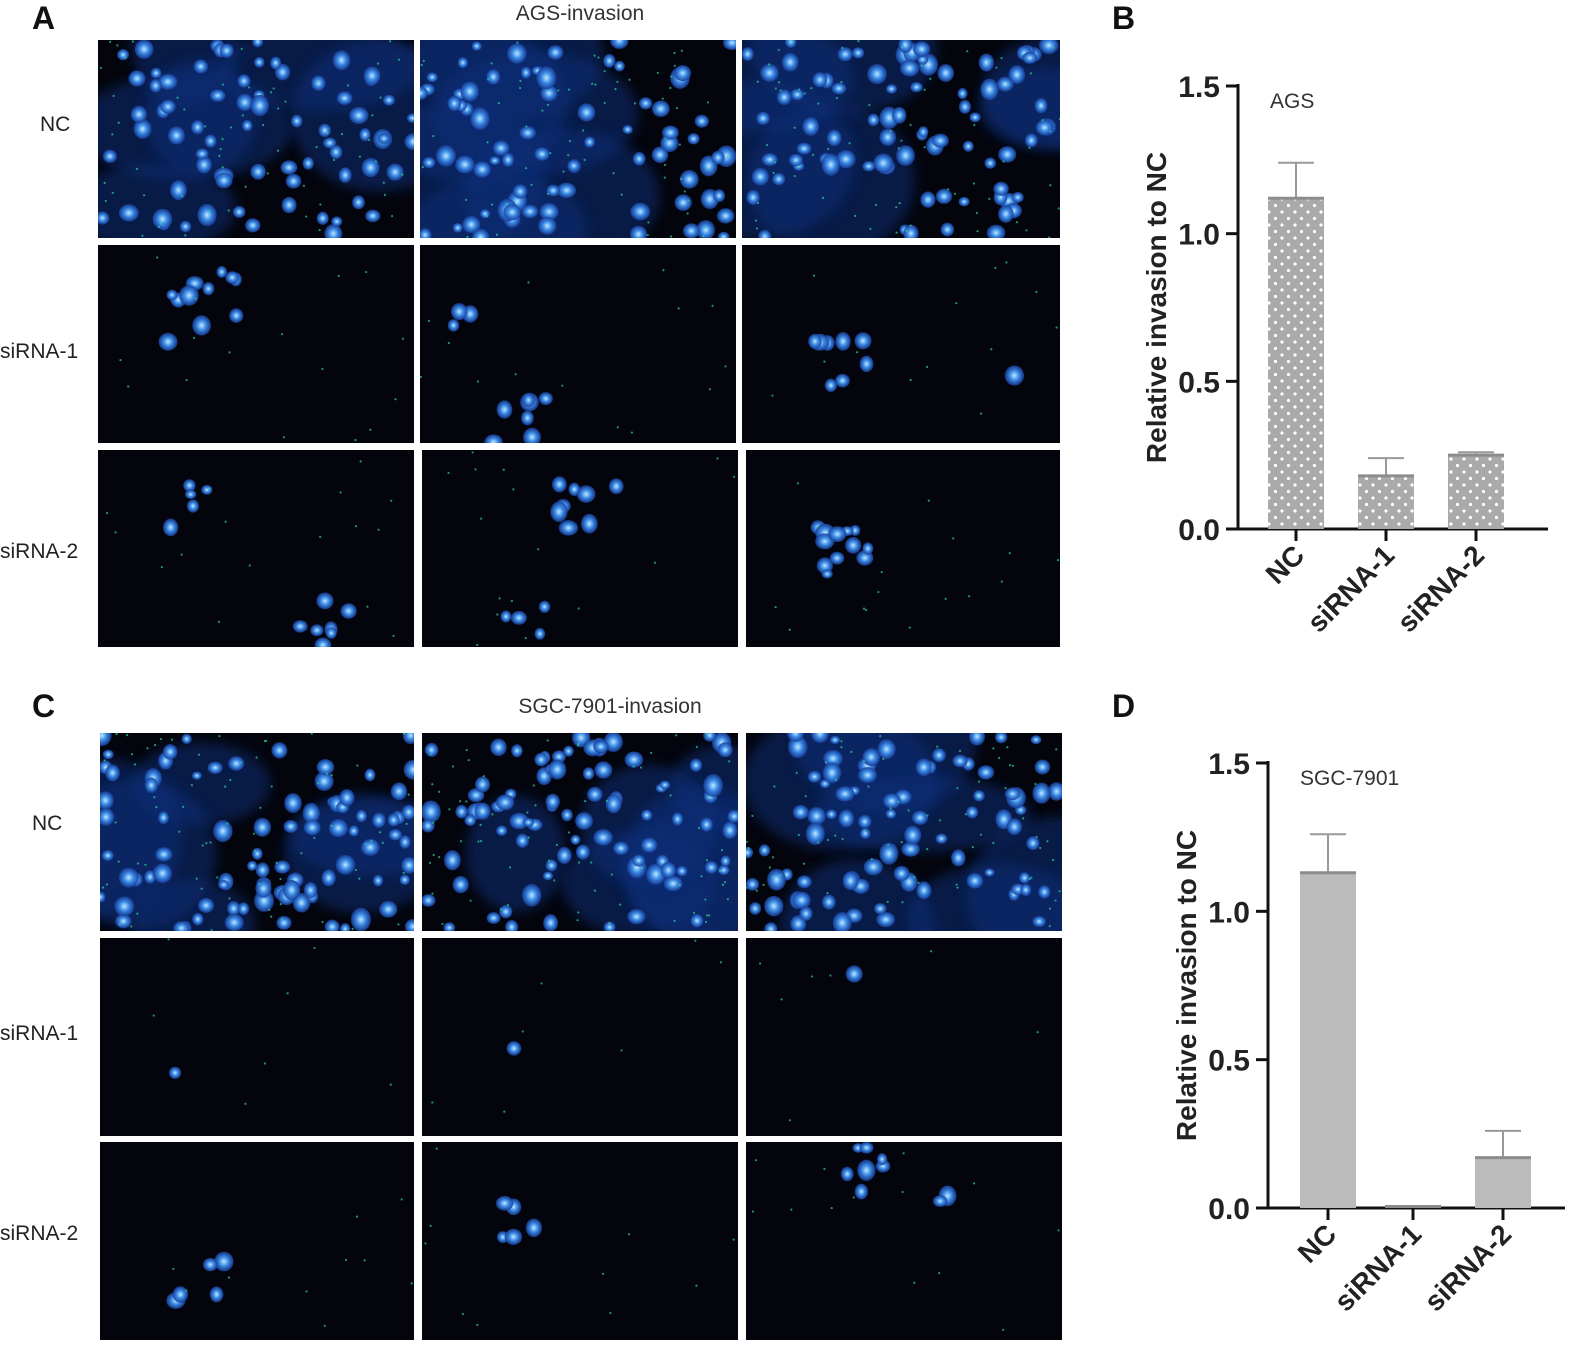  What do you see at coordinates (1292, 101) in the screenshot?
I see `chart-annotation: AGS` at bounding box center [1292, 101].